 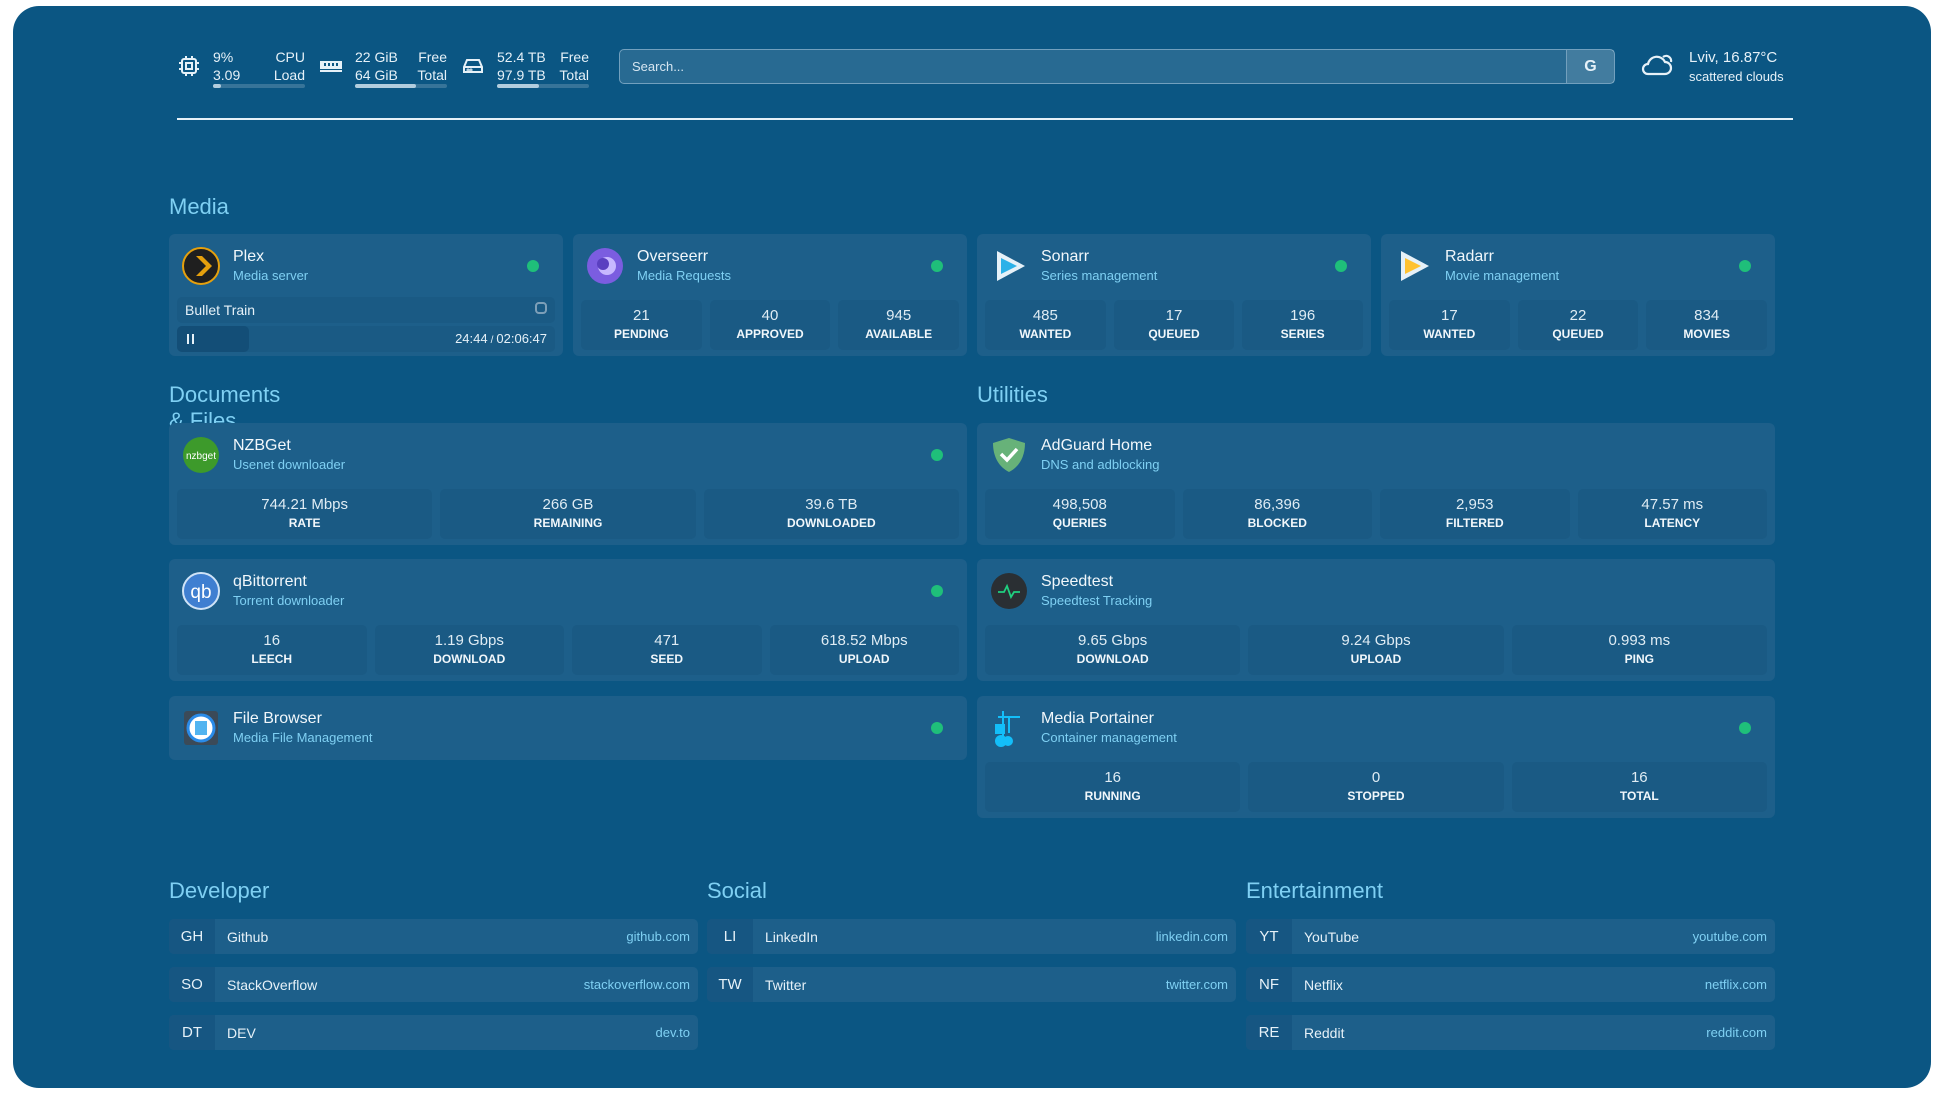 What do you see at coordinates (831, 504) in the screenshot?
I see `stat-value: 39.6 TB` at bounding box center [831, 504].